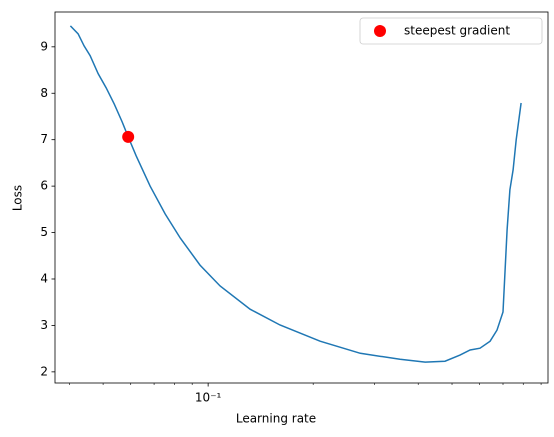 This screenshot has width=554, height=437. I want to click on legend-box, so click(451, 31).